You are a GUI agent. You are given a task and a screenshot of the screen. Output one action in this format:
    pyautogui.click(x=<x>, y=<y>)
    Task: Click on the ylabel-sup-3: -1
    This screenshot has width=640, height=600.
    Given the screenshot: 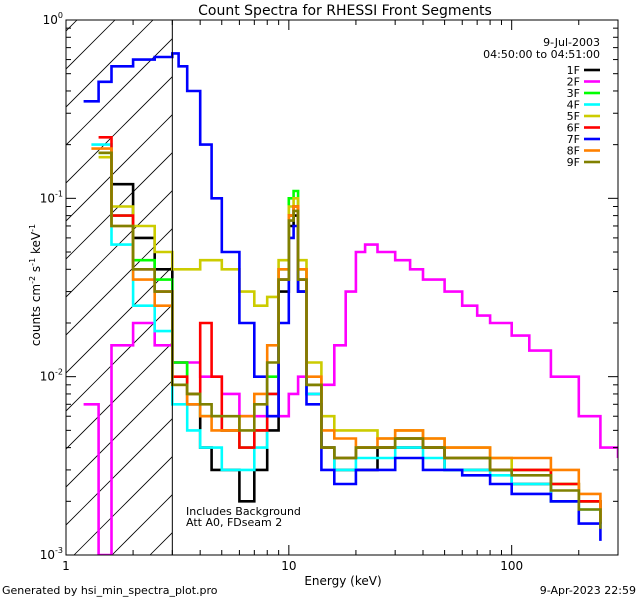 What is the action you would take?
    pyautogui.click(x=32, y=228)
    